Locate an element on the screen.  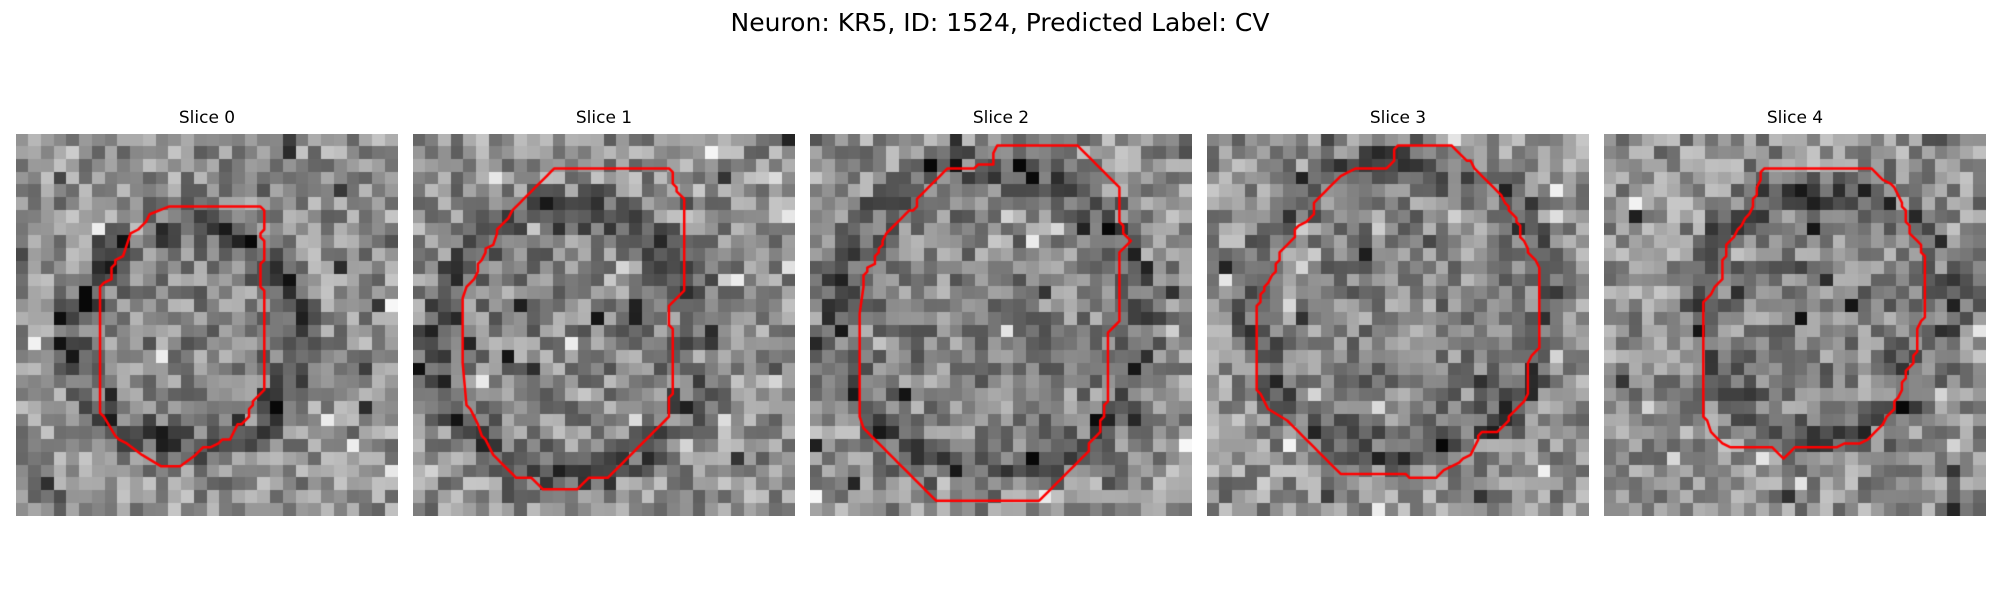
slice-title-0: Slice 0 is located at coordinates (207, 118).